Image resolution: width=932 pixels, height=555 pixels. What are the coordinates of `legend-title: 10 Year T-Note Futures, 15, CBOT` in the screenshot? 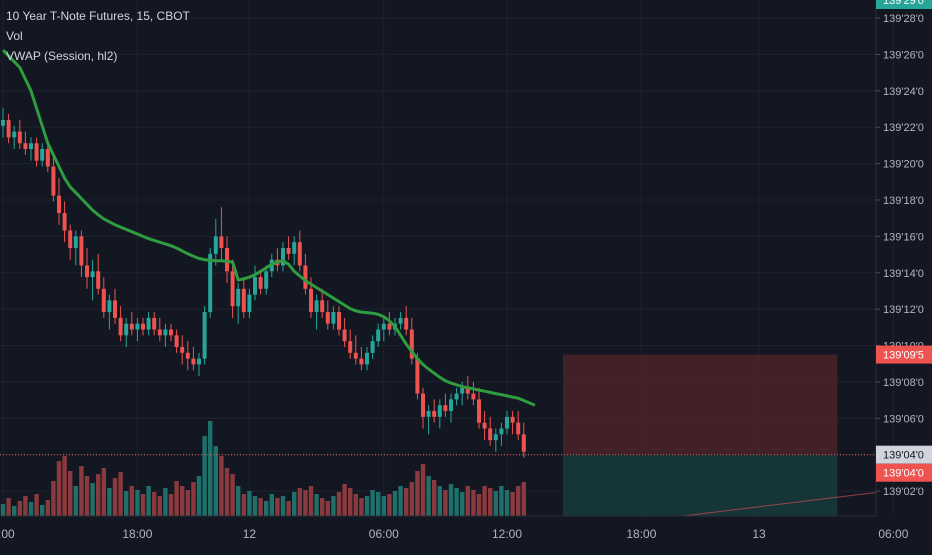 It's located at (98, 16).